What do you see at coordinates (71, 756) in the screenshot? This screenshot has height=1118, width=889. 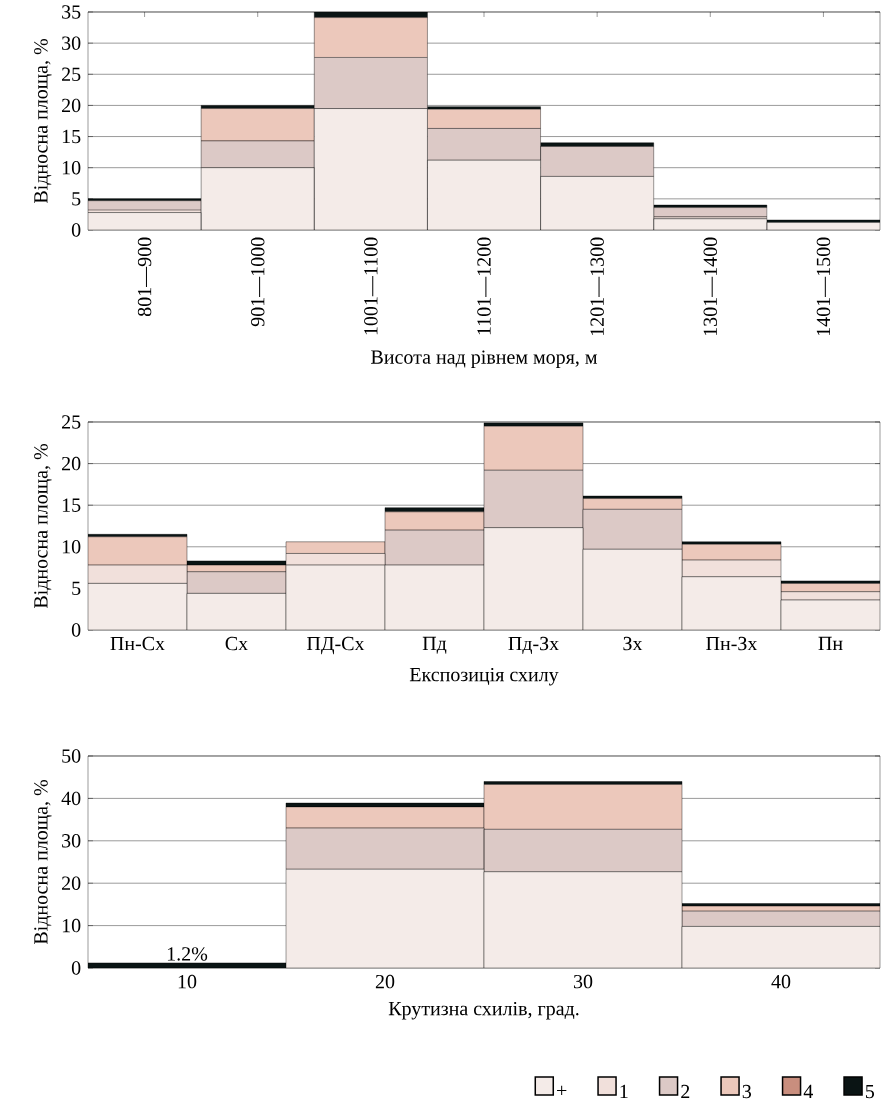 I see `y-tick-label: 50` at bounding box center [71, 756].